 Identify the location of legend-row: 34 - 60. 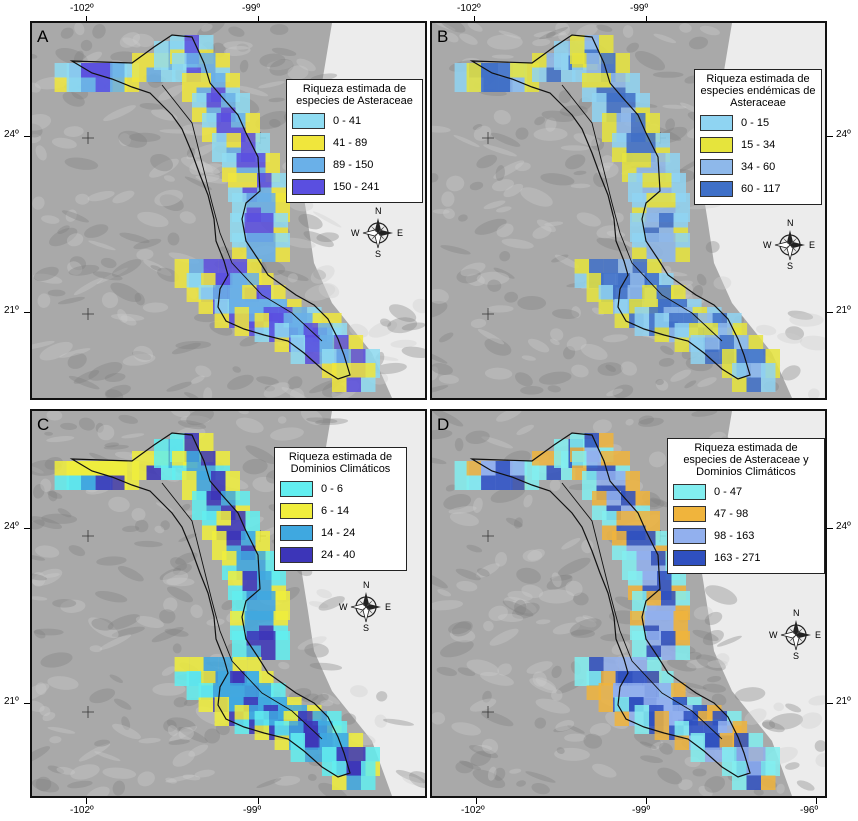
(758, 167).